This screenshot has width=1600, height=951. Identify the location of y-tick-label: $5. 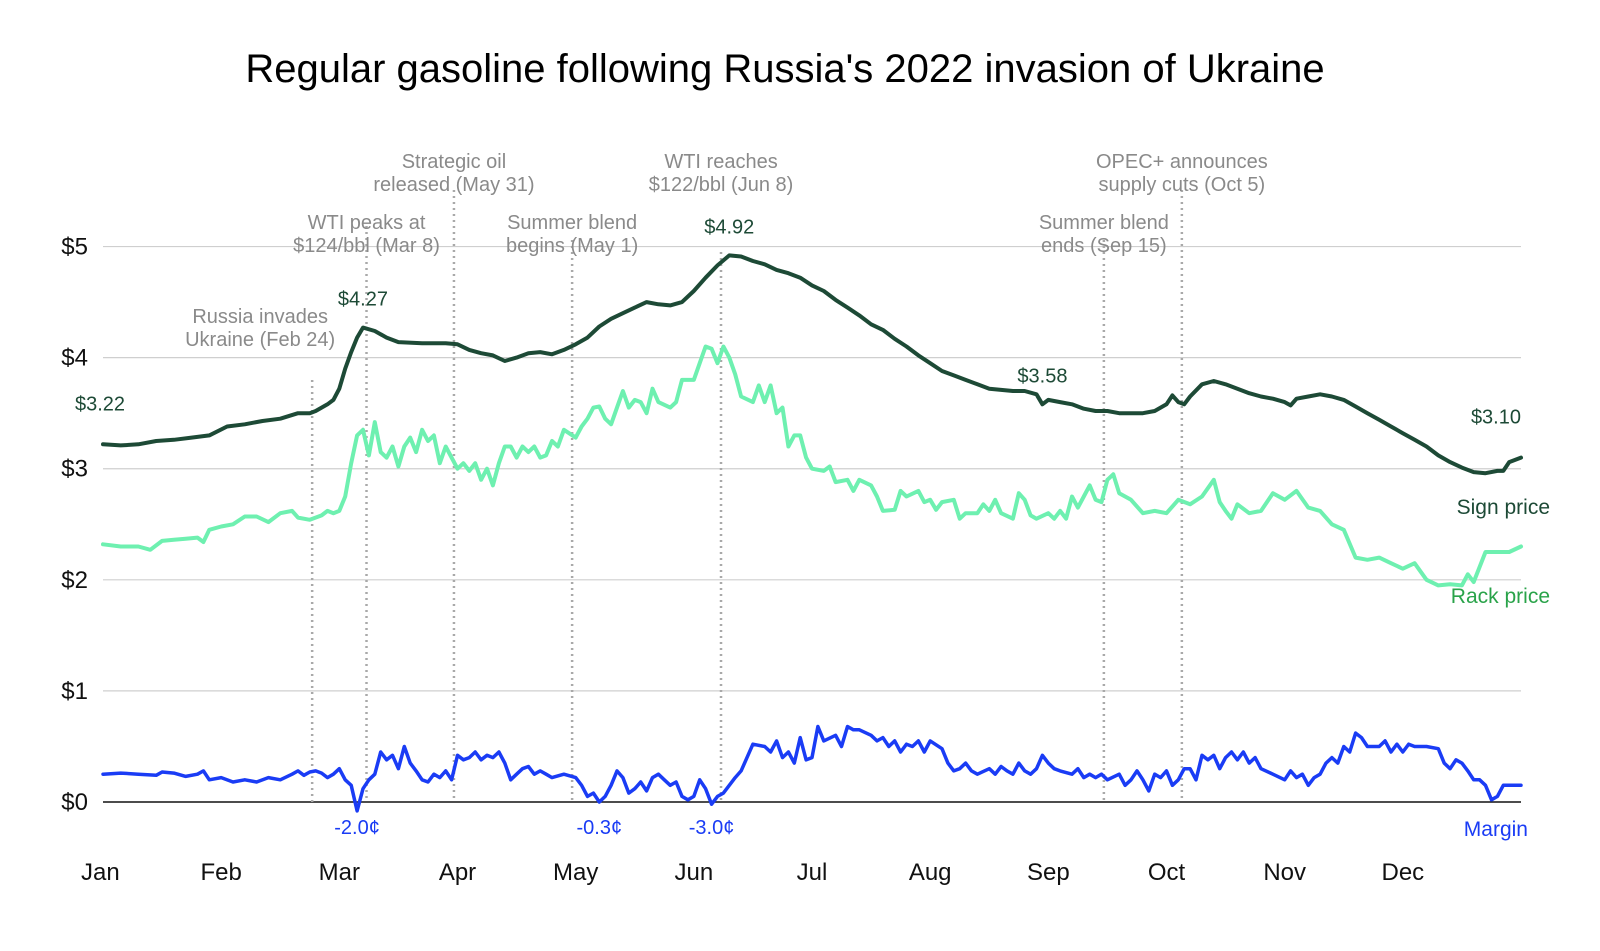
(74, 247).